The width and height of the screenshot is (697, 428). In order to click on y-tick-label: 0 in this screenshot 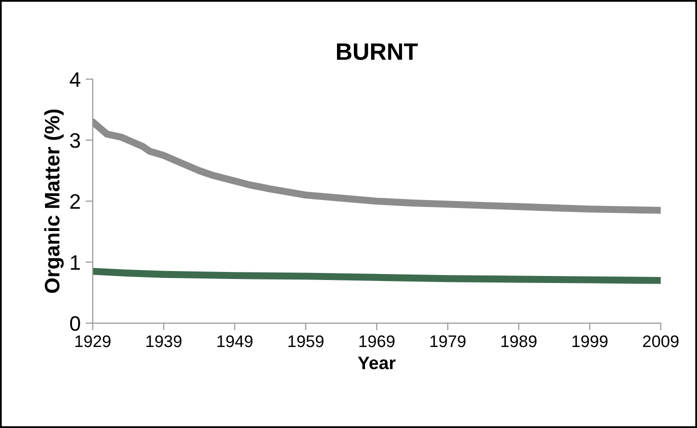, I will do `click(75, 323)`.